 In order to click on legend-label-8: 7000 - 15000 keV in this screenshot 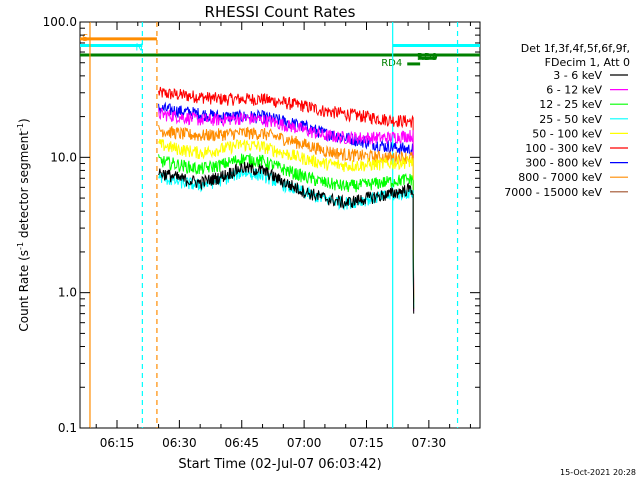, I will do `click(553, 192)`.